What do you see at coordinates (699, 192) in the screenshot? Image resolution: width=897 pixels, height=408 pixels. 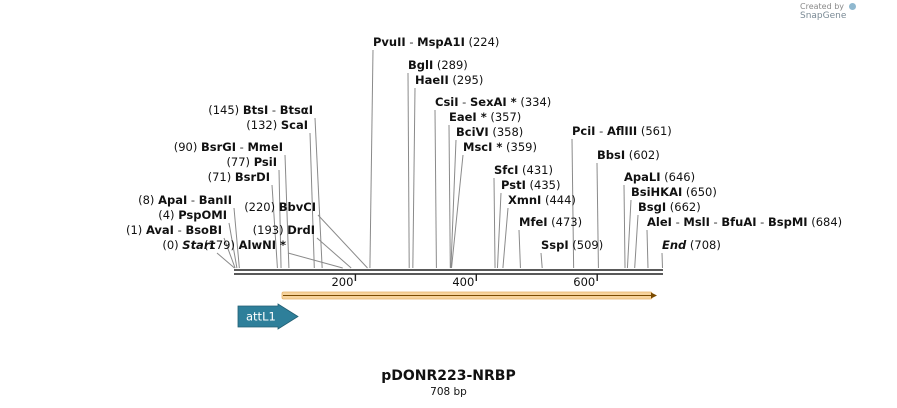 I see `site-position: (650)` at bounding box center [699, 192].